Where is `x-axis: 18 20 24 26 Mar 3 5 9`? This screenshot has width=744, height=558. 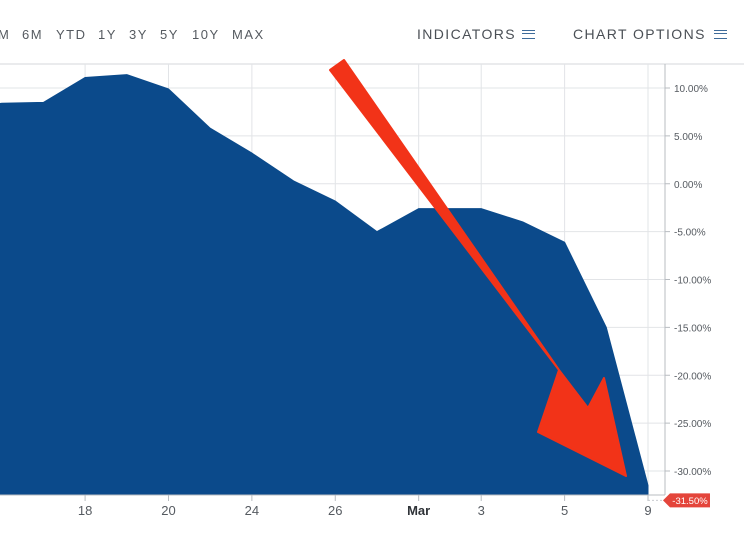
x-axis: 18 20 24 26 Mar 3 5 9 is located at coordinates (332, 506).